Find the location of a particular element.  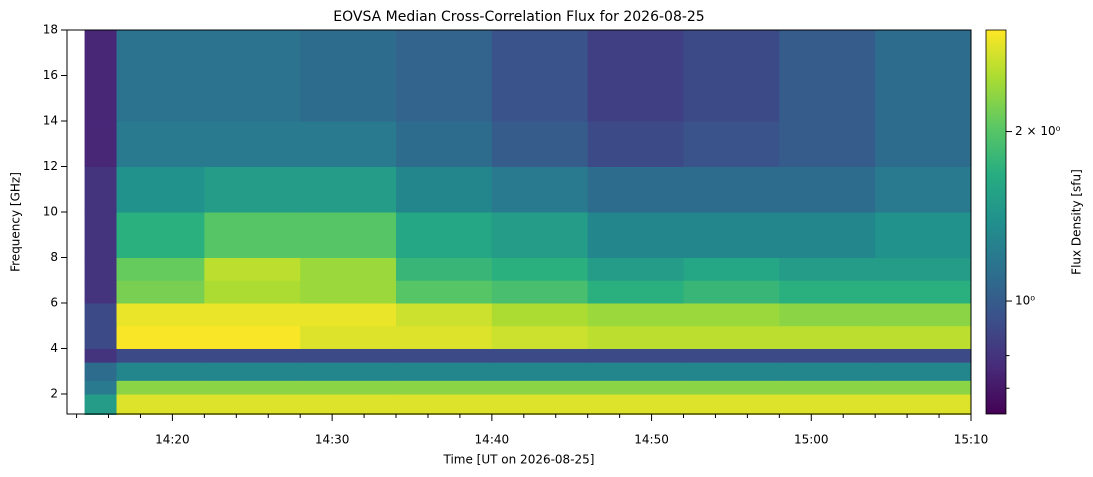

colorbar-tick-label: 2 × 10⁰ is located at coordinates (1038, 131).